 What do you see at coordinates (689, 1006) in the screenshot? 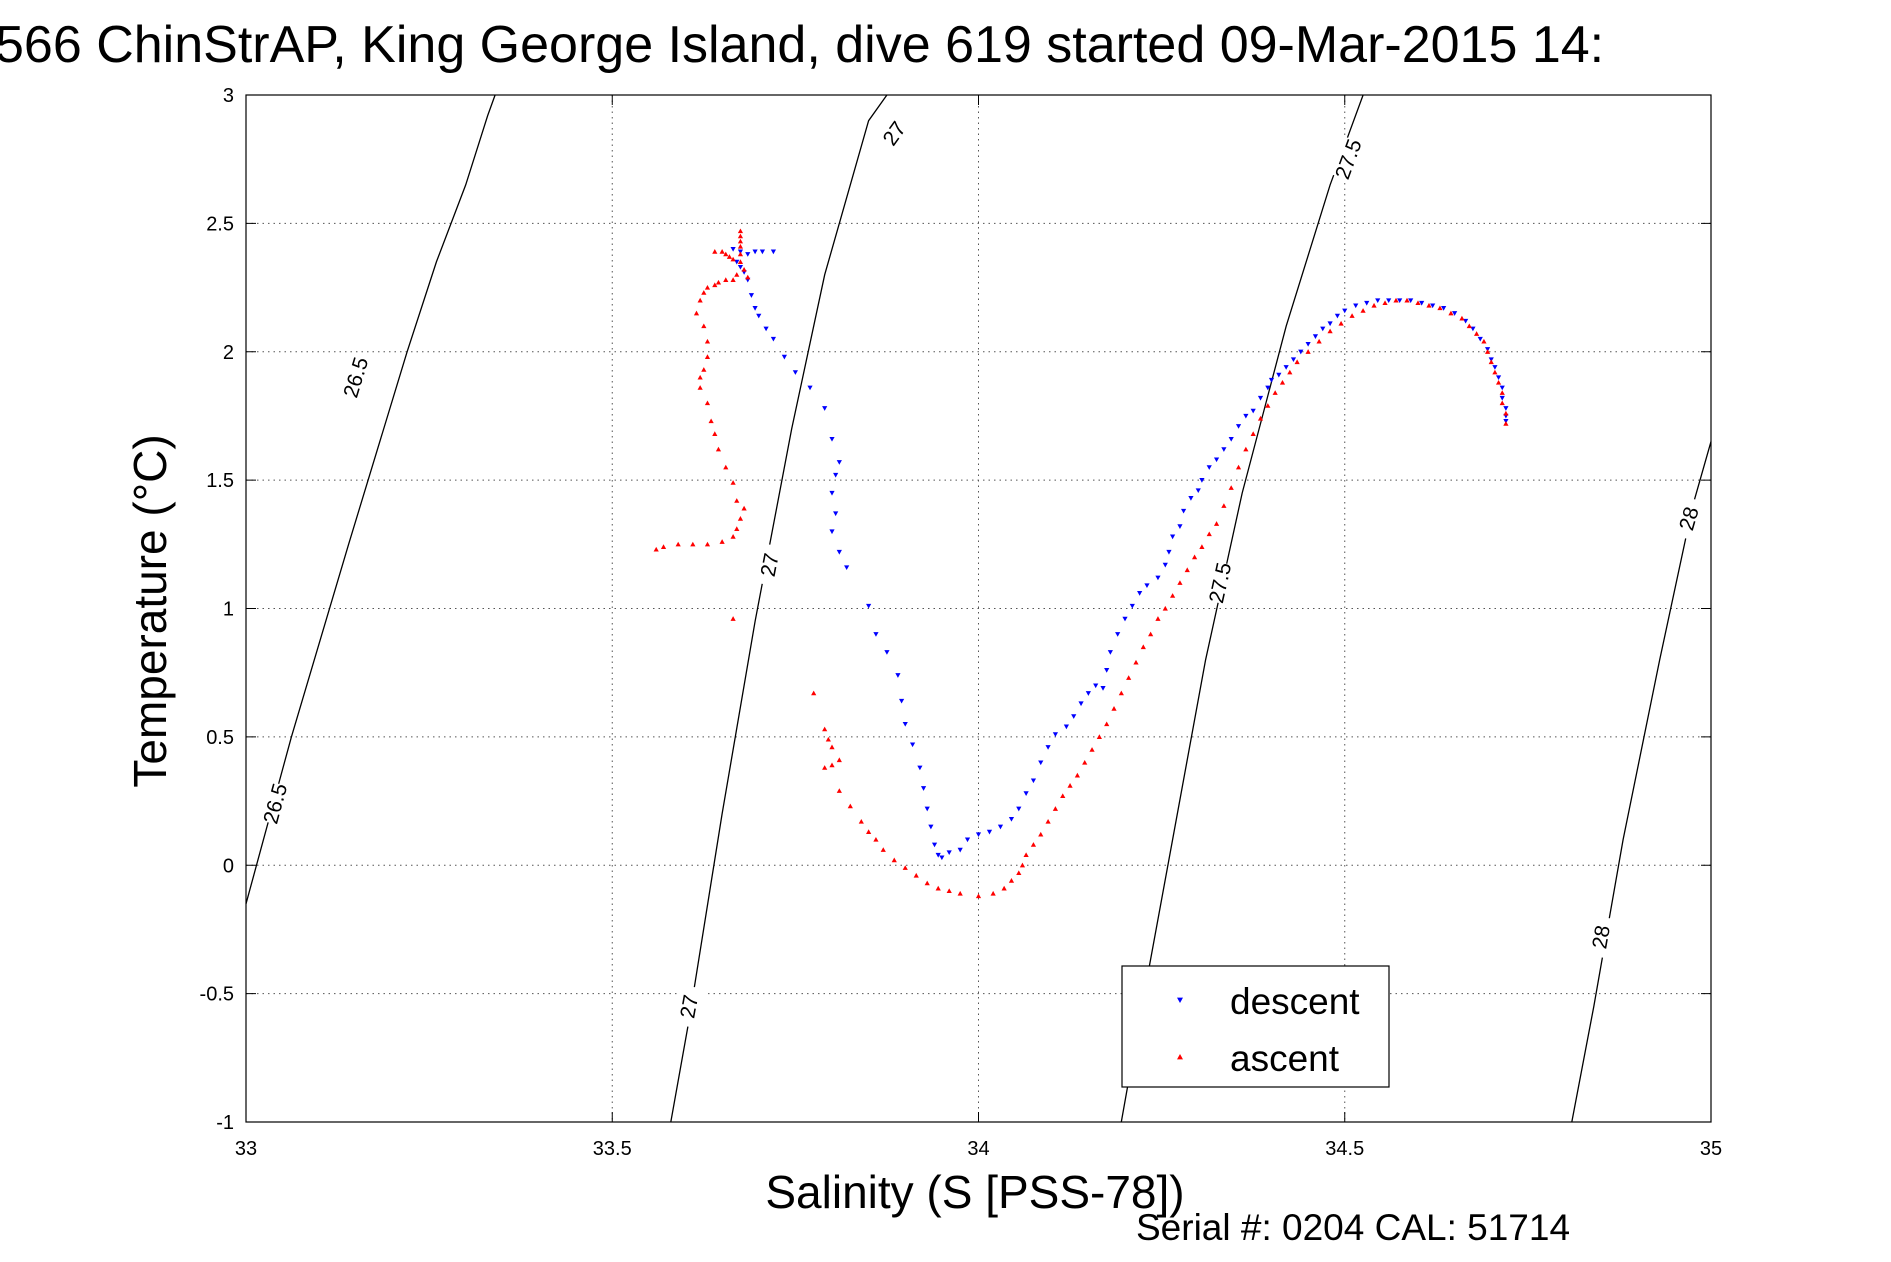
I see `isopycnal-label: 27` at bounding box center [689, 1006].